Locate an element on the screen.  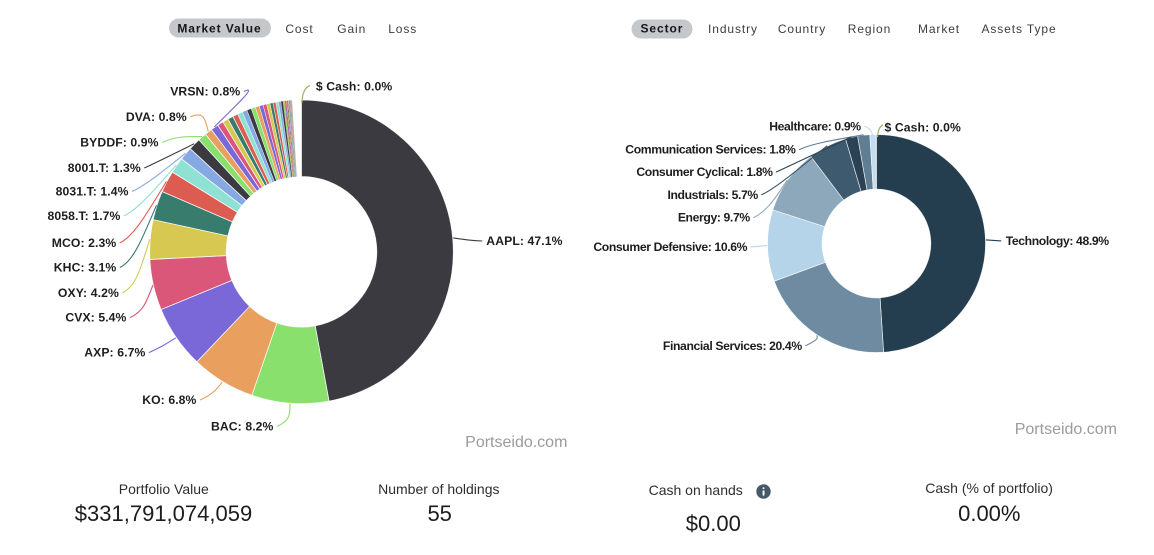
svg-text: KHC: 3.1% is located at coordinates (85, 268).